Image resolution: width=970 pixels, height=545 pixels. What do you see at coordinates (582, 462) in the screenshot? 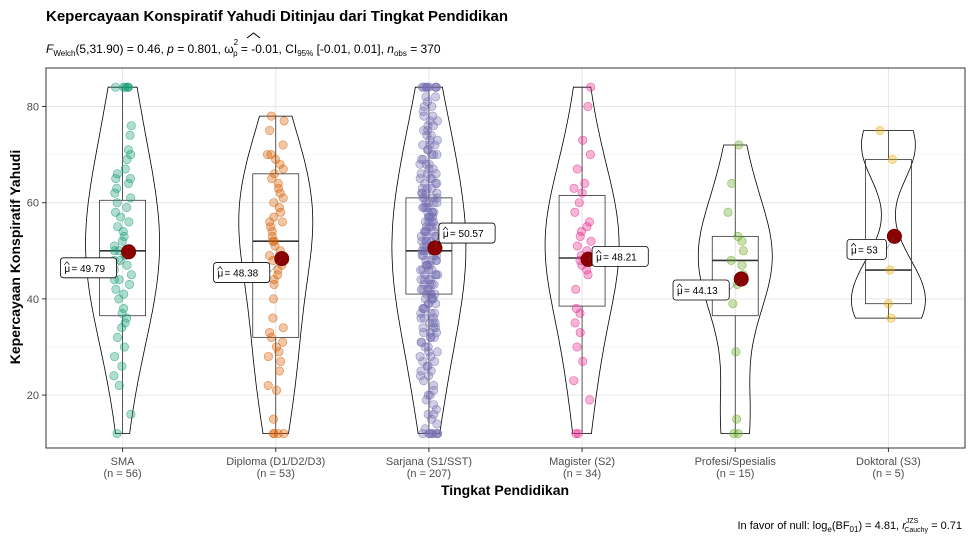
I see `x-tick-label: Magister (S2)` at bounding box center [582, 462].